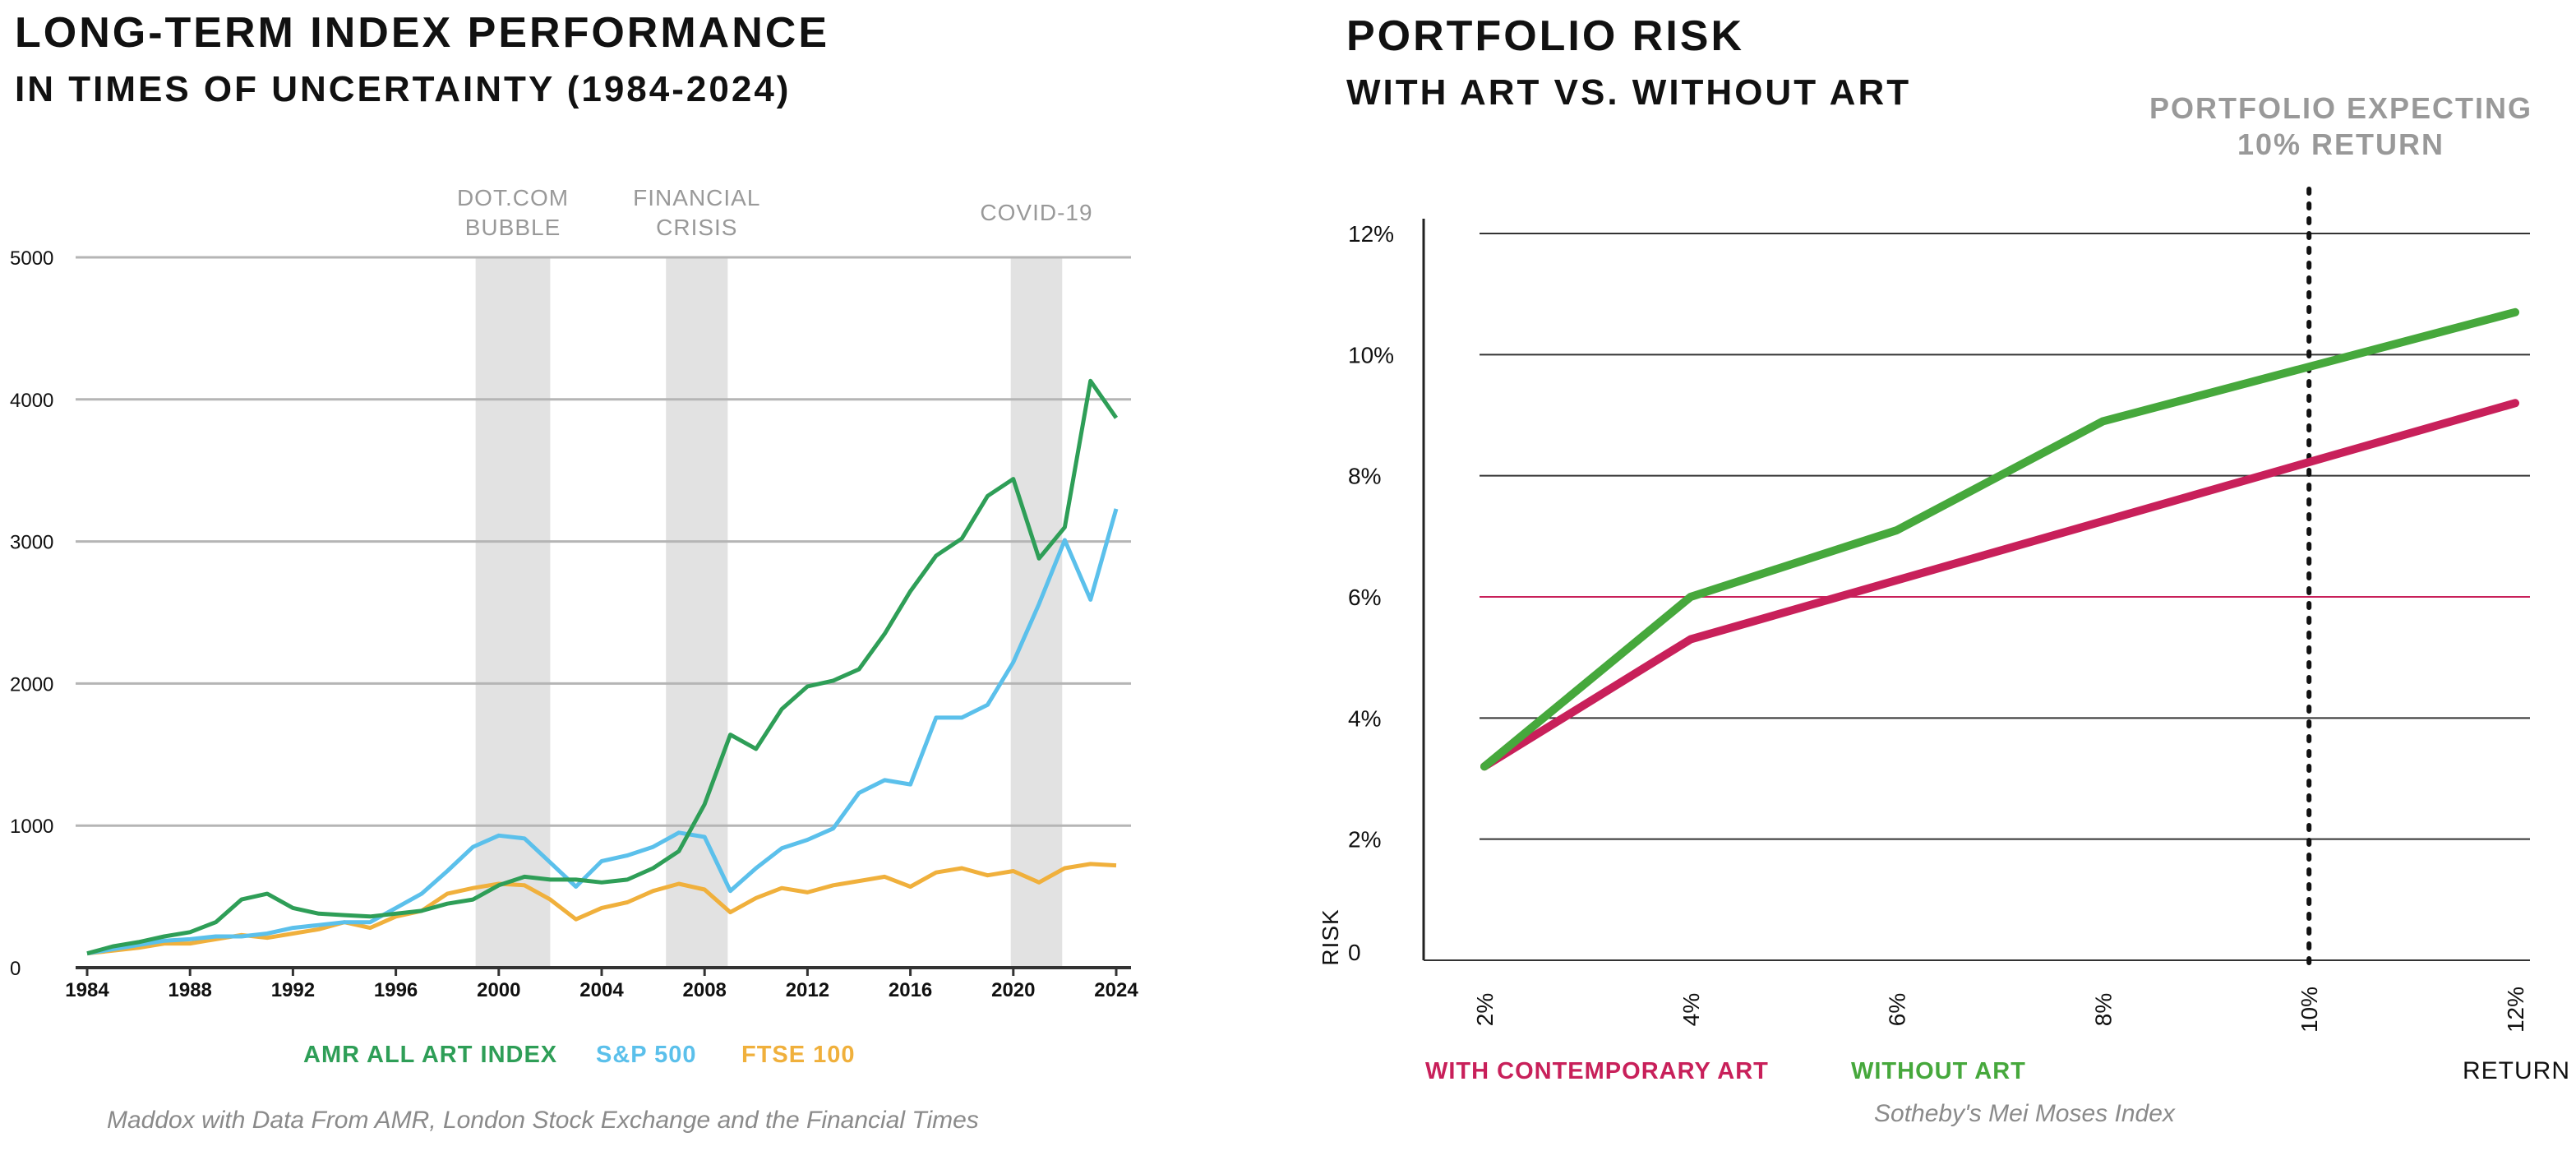  Describe the element at coordinates (2516, 1070) in the screenshot. I see `x-axis-title: RETURN` at that location.